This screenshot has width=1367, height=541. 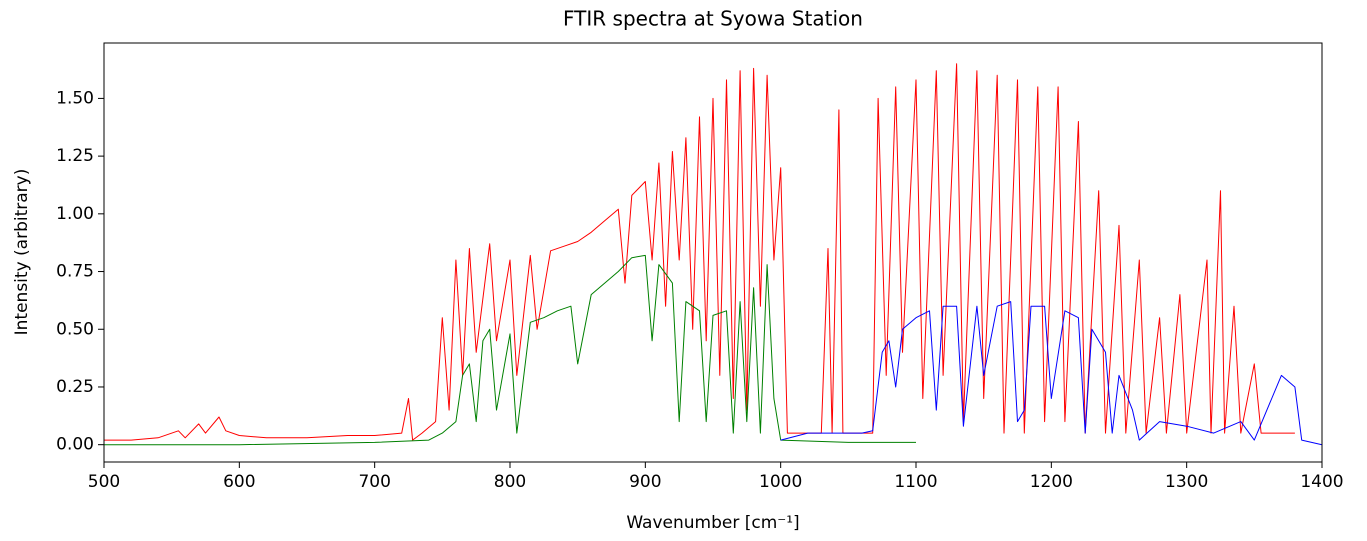 What do you see at coordinates (712, 523) in the screenshot?
I see `x-axis-label: Wavenumber [cm⁻¹]` at bounding box center [712, 523].